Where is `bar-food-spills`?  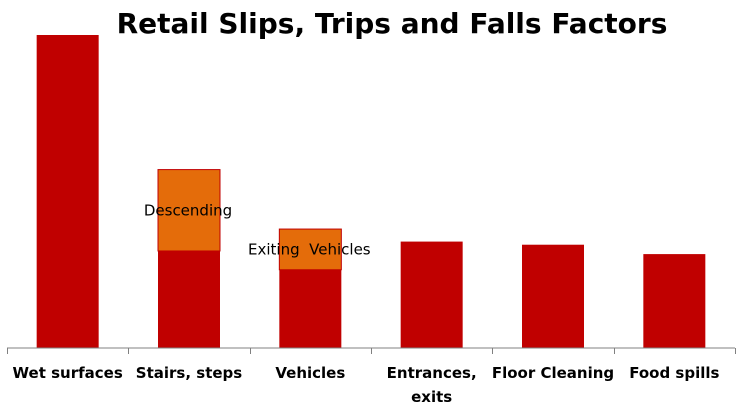
bar-food-spills is located at coordinates (674, 301).